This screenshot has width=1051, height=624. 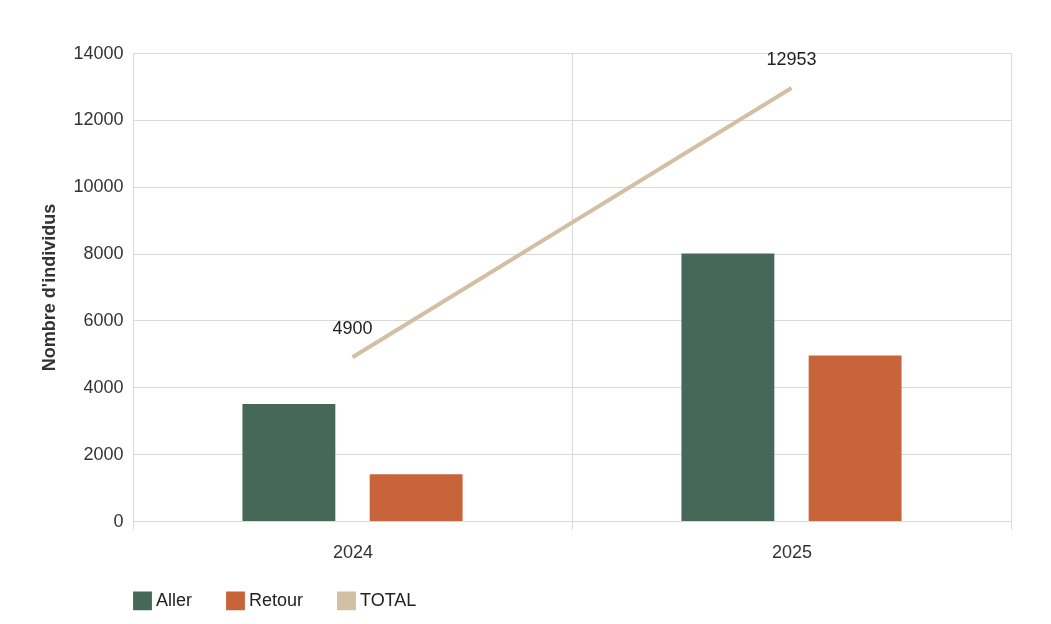 I want to click on y-tick-label: 4000, so click(x=103, y=386).